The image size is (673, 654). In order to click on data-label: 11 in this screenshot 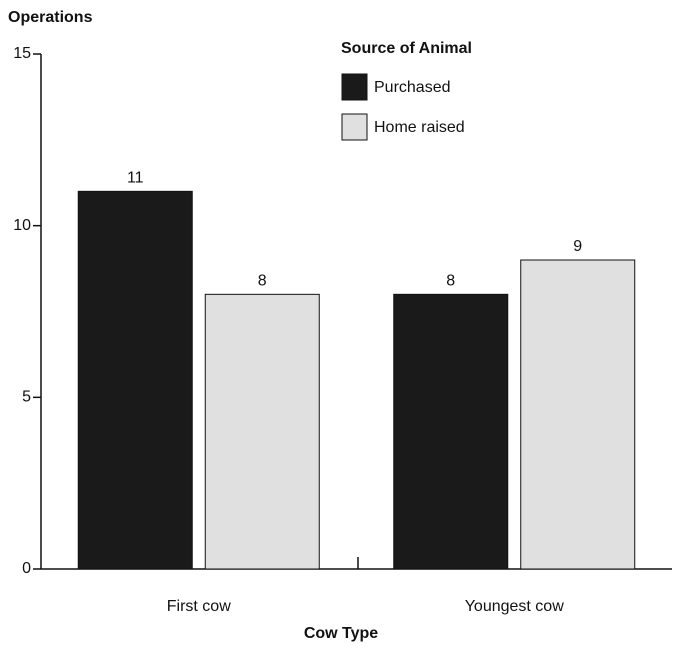, I will do `click(135, 178)`.